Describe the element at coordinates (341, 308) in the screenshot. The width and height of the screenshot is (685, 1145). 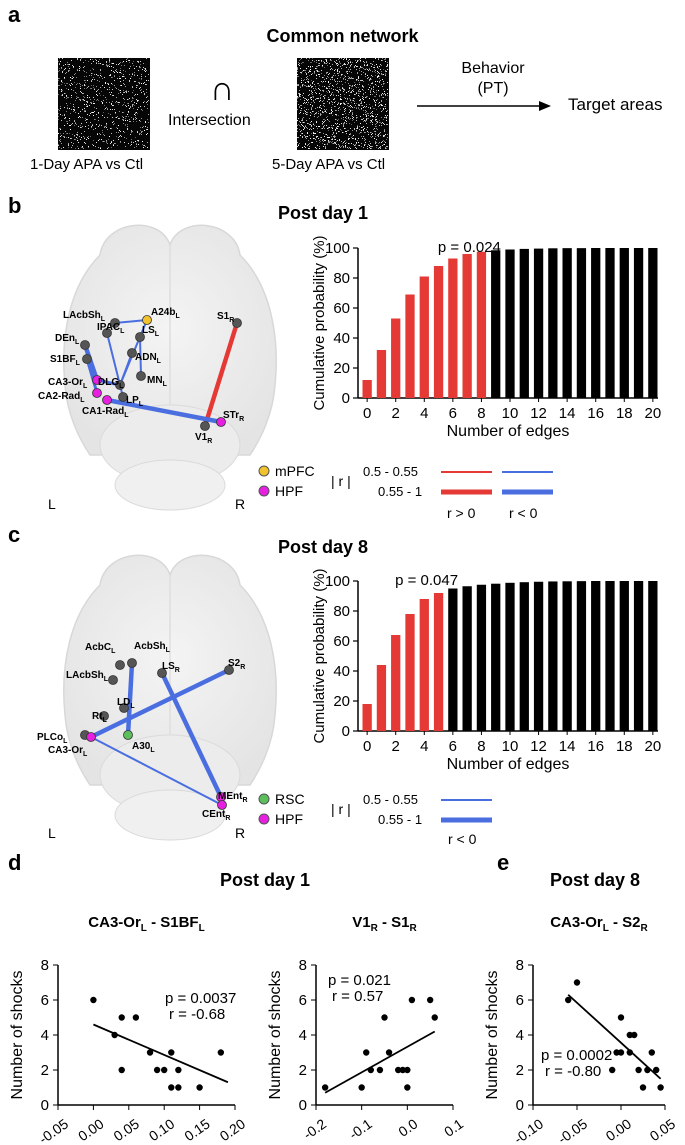
I see `y-tick-label: 60` at that location.